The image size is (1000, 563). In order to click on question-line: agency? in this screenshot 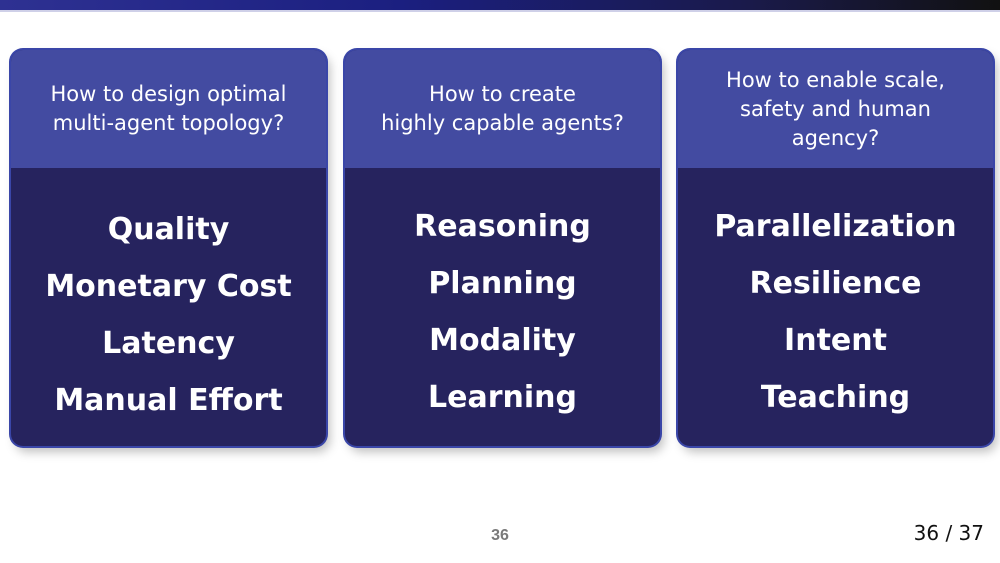, I will do `click(835, 137)`.